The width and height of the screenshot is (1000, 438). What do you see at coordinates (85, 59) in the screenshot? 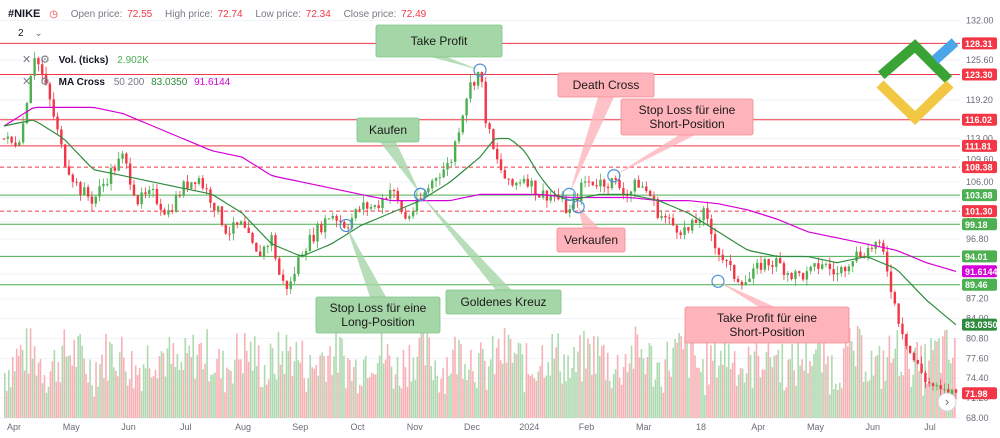
I see `legend-volume: ✕ ⚙ Vol. (ticks) 2.902K` at bounding box center [85, 59].